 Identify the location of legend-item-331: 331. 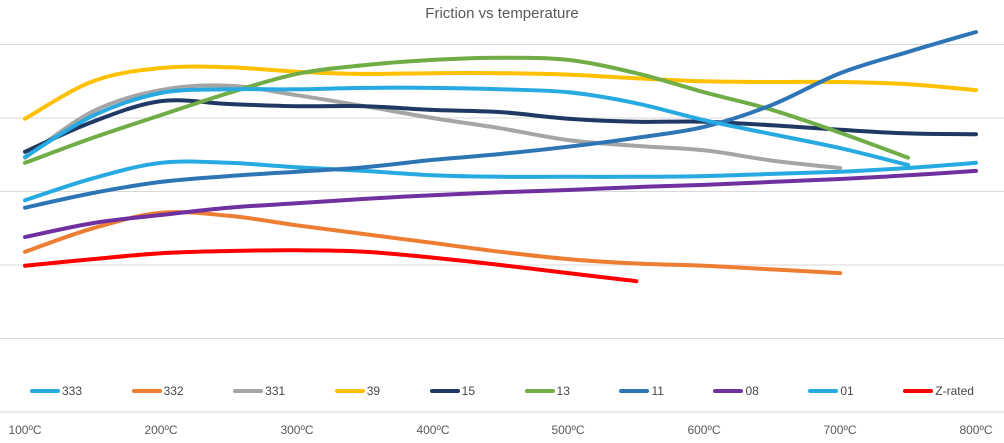
(259, 391).